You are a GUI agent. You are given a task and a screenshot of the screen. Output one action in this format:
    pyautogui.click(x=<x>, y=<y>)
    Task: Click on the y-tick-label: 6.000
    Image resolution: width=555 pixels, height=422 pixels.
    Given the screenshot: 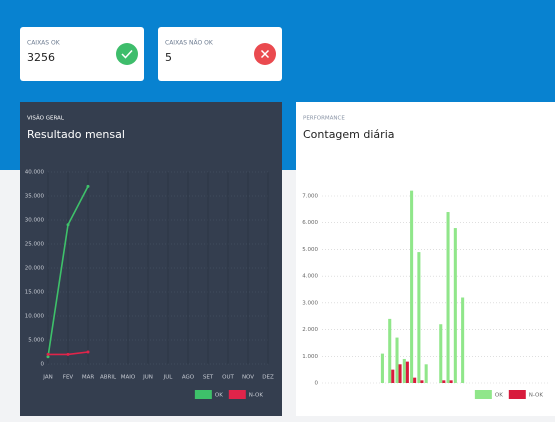 What is the action you would take?
    pyautogui.click(x=310, y=223)
    